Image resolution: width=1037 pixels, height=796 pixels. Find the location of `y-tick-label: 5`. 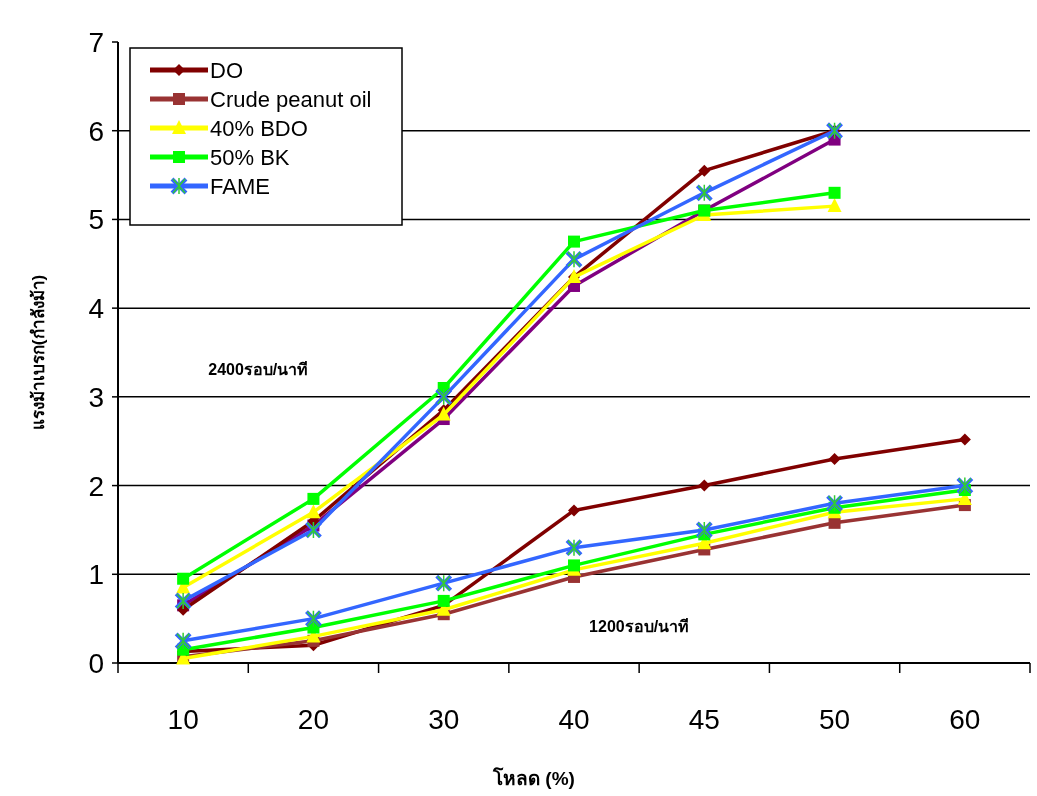

y-tick-label: 5 is located at coordinates (96, 220).